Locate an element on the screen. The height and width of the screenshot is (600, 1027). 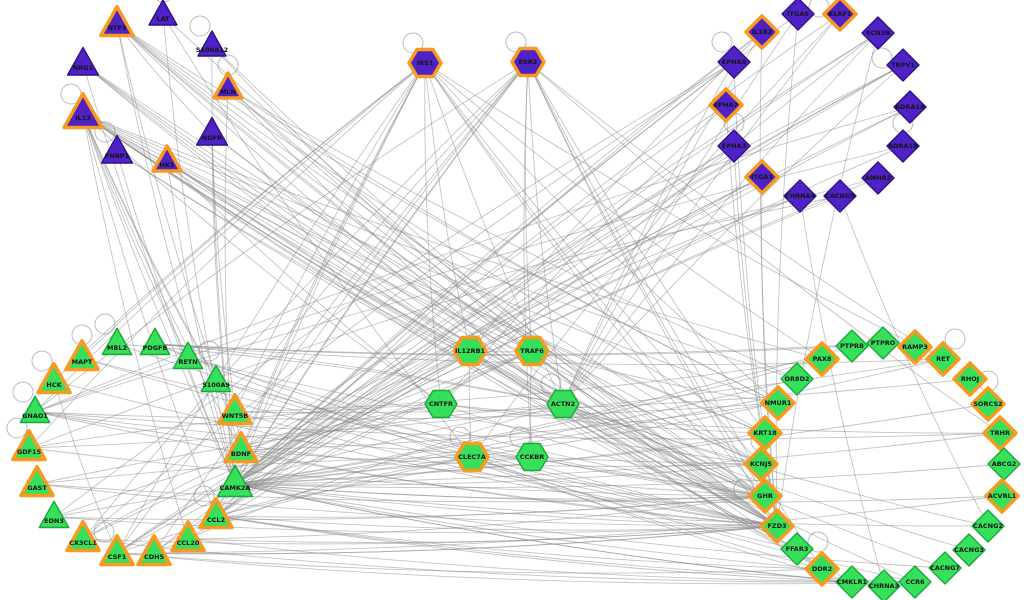
node-TRPV1: TRPV1 is located at coordinates (903, 65).